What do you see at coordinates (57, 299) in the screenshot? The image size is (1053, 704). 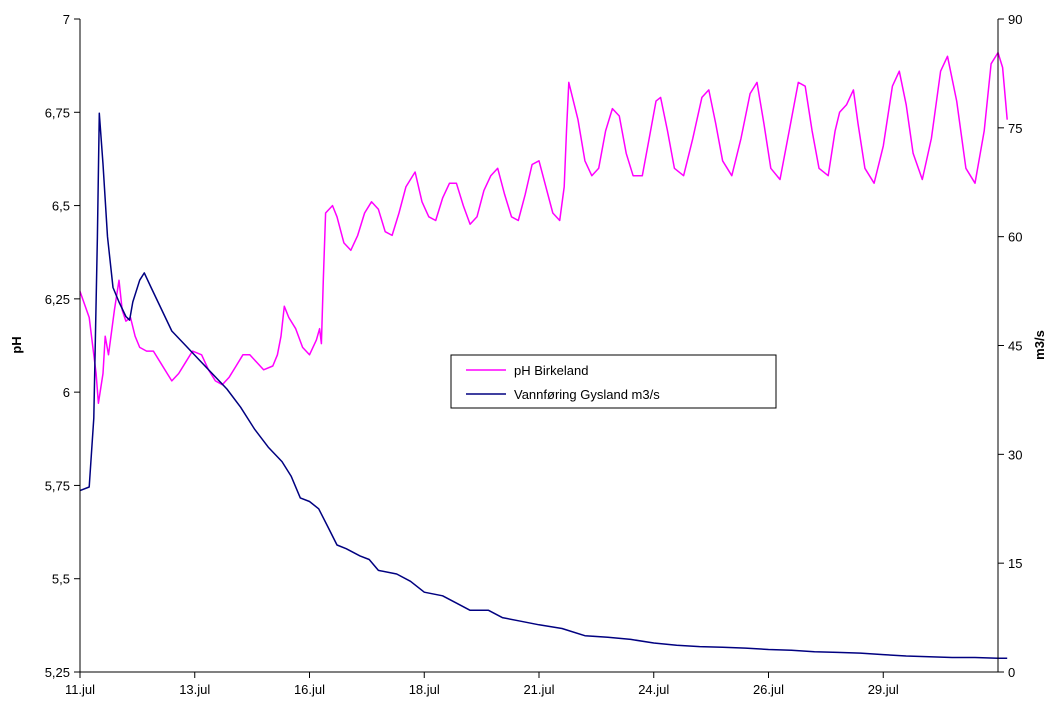 I see `y-tick-label-left: 6,25` at bounding box center [57, 299].